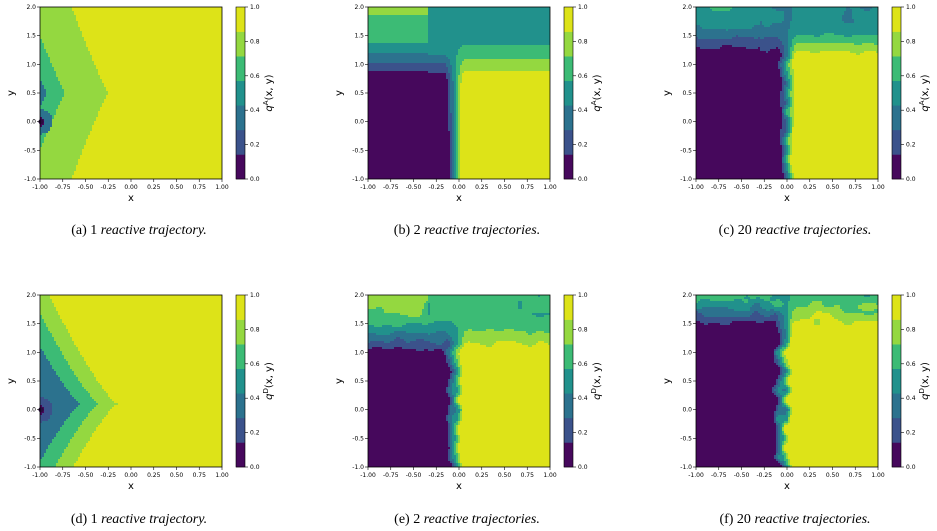 This screenshot has height=531, width=937. I want to click on panel-caption: (f) 20 reactive trajectories., so click(794, 519).